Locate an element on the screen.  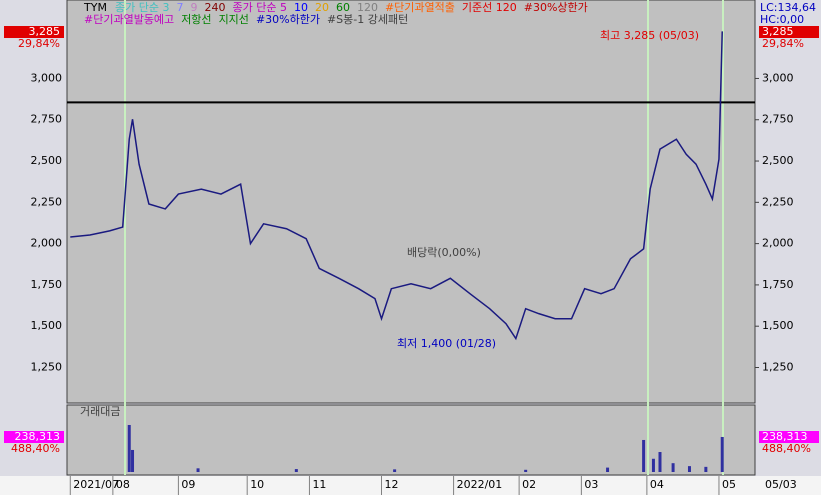
x-tick-label: 2021/07 is located at coordinates (96, 484).